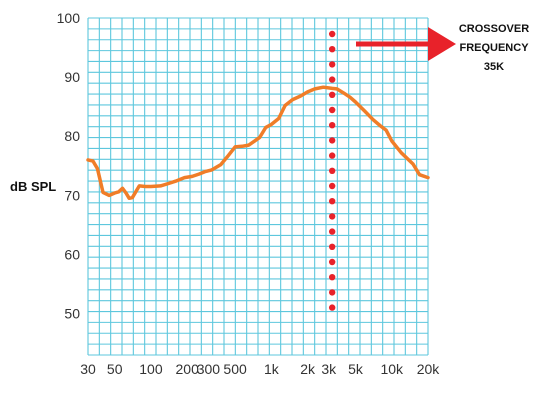 The image size is (550, 400). I want to click on y-axis-ticks: 50 60 70 80 90 100, so click(69, 166).